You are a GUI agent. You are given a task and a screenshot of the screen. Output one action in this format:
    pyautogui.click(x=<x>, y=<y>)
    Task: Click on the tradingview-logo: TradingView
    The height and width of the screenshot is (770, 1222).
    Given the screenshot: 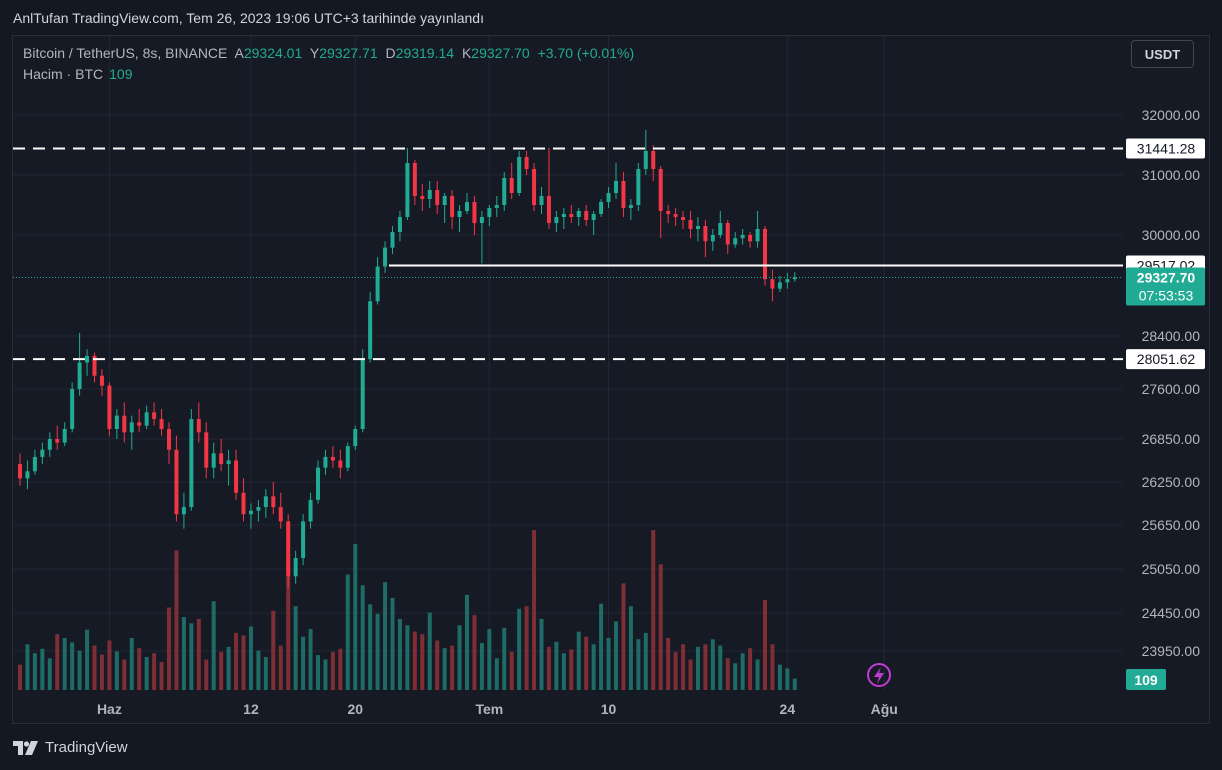 What is the action you would take?
    pyautogui.click(x=70, y=747)
    